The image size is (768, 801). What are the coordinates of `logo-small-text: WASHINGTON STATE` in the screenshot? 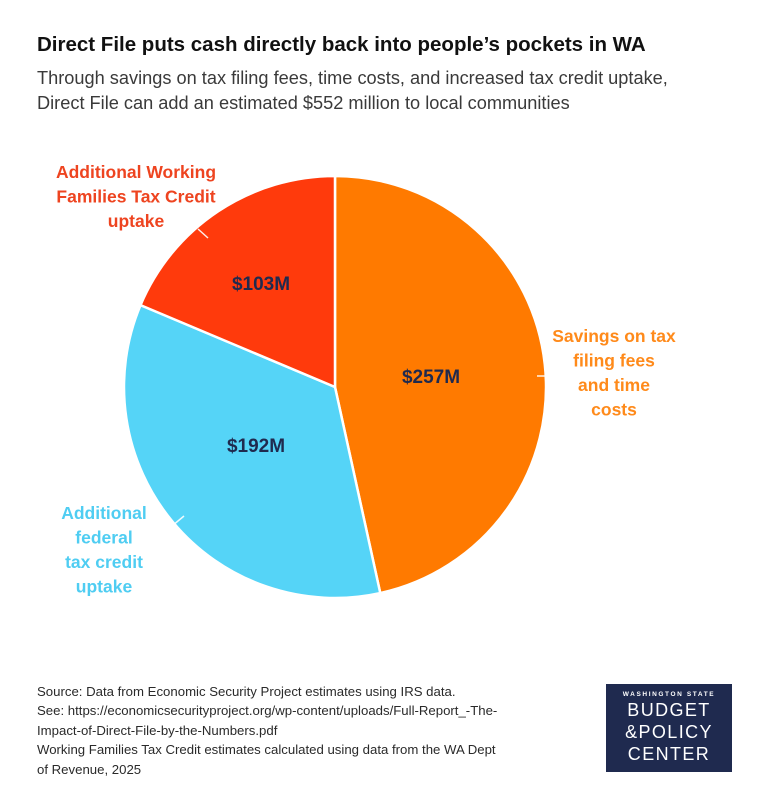 It's located at (669, 694).